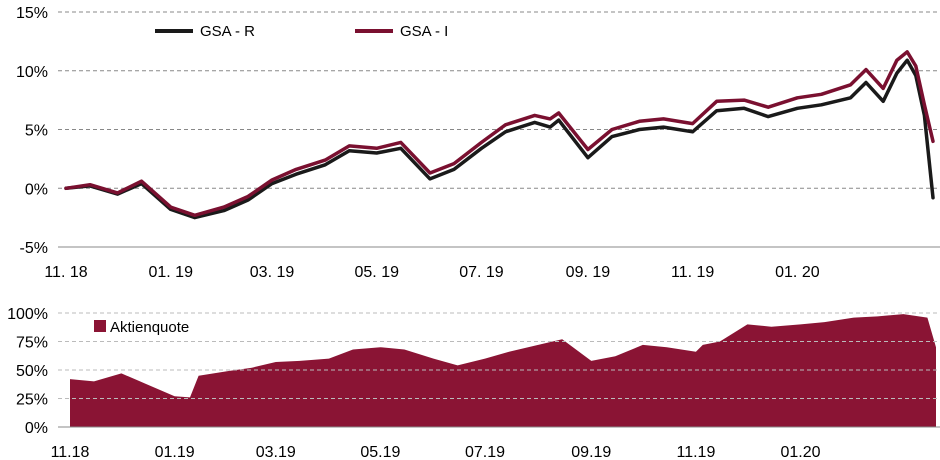 The height and width of the screenshot is (460, 940). I want to click on x-tick-label: 11.18, so click(70, 452).